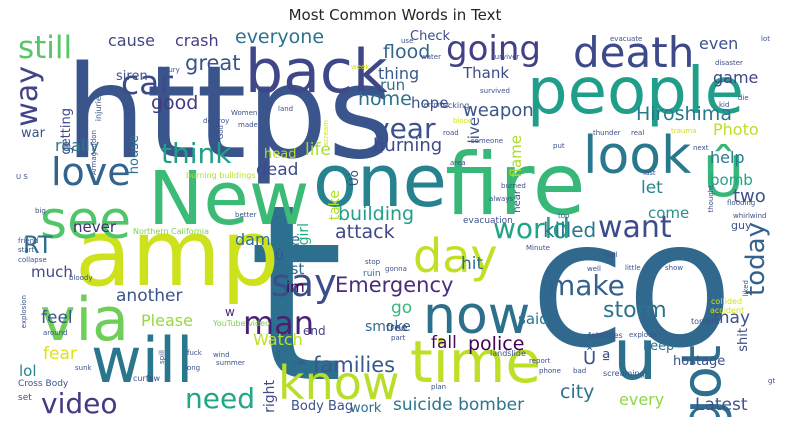 The height and width of the screenshot is (425, 790). I want to click on cloud-word: start, so click(26, 250).